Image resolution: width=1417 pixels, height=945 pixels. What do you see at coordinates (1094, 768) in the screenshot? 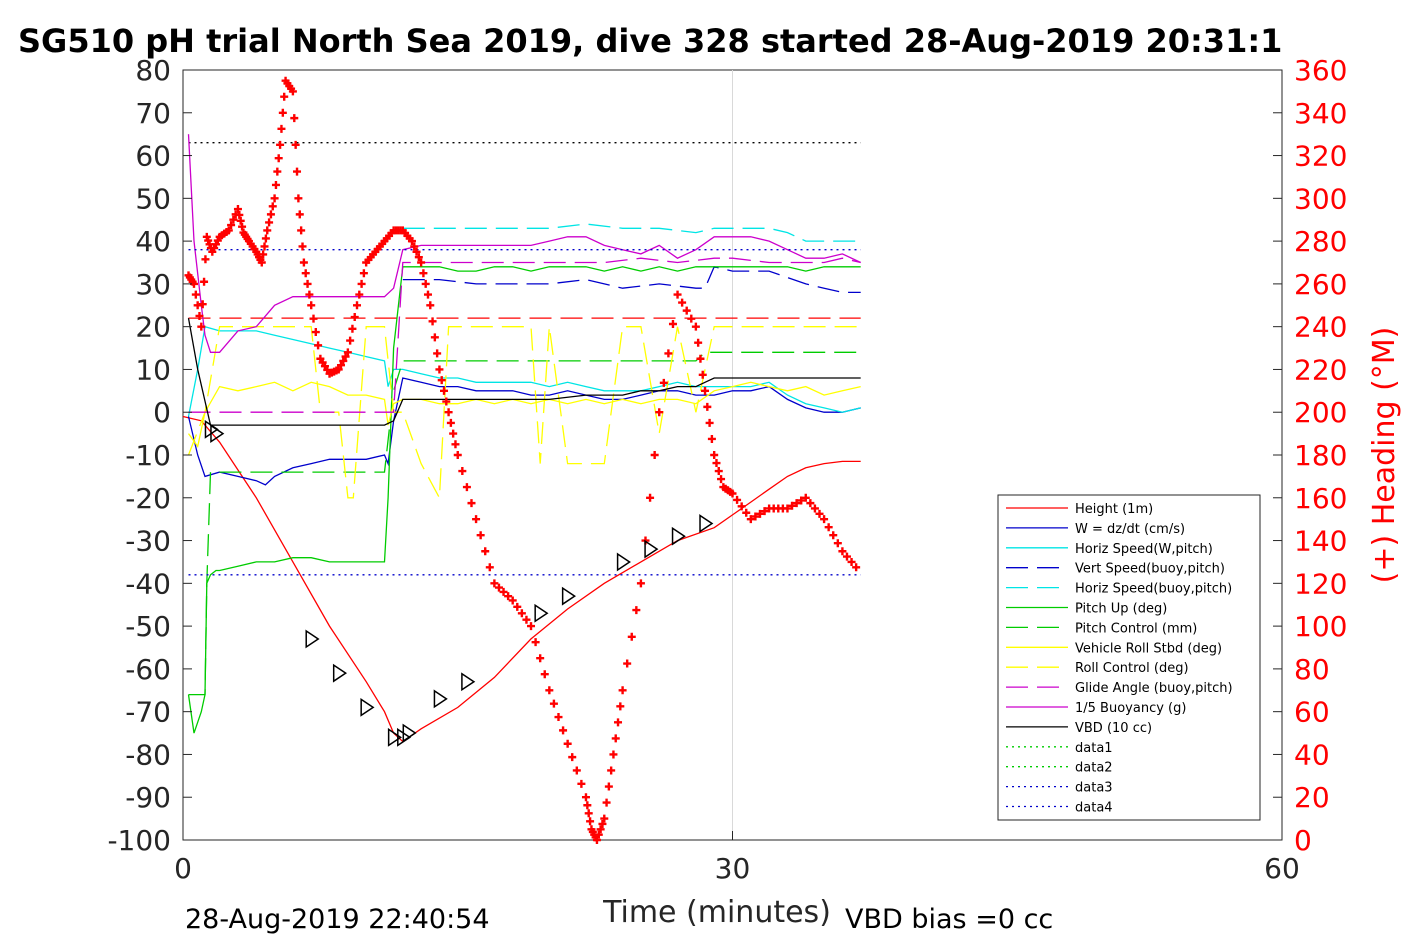
I see `legend-label-data2: data2` at bounding box center [1094, 768].